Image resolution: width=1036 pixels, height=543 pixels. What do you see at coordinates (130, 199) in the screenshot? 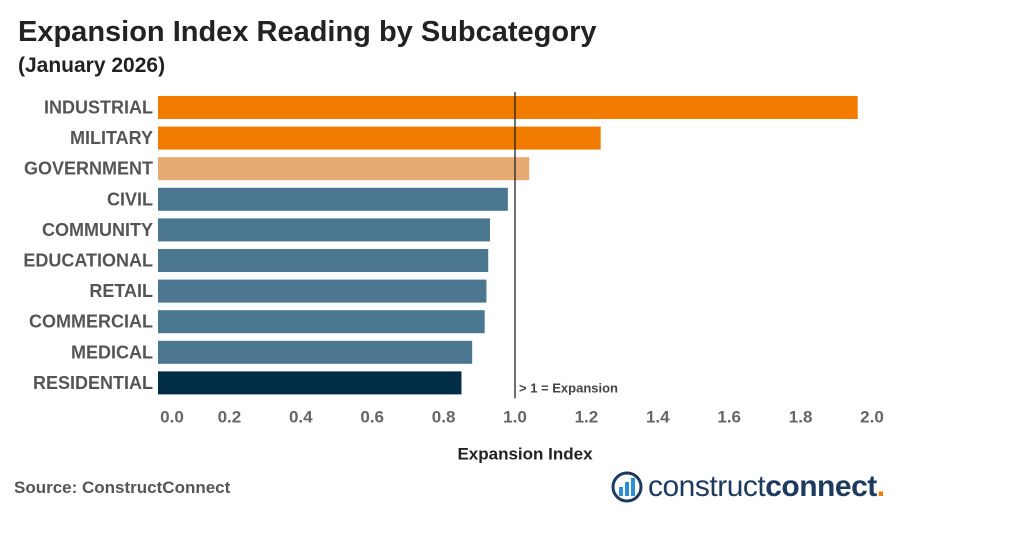
I see `category-label-civil: CIVIL` at bounding box center [130, 199].